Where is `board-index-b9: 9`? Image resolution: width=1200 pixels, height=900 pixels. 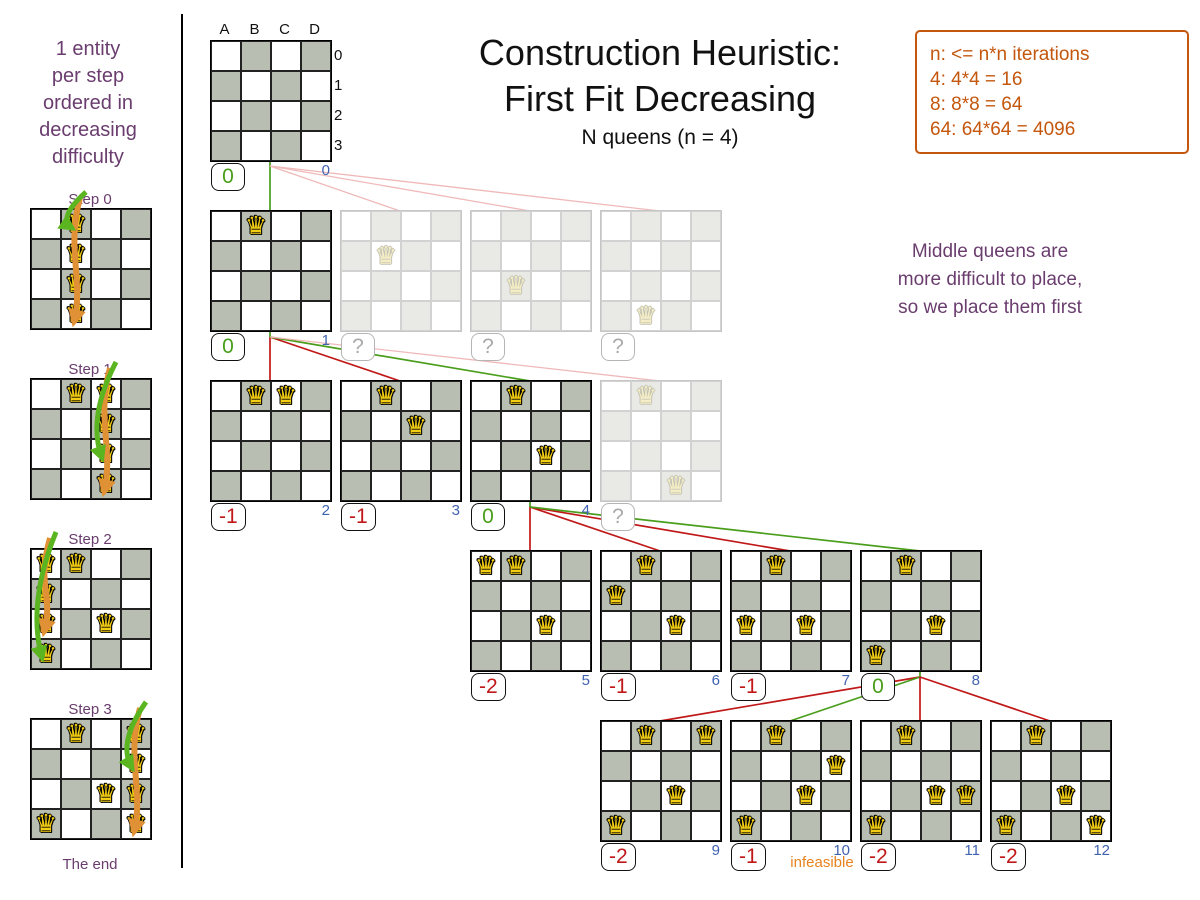
board-index-b9: 9 is located at coordinates (715, 850).